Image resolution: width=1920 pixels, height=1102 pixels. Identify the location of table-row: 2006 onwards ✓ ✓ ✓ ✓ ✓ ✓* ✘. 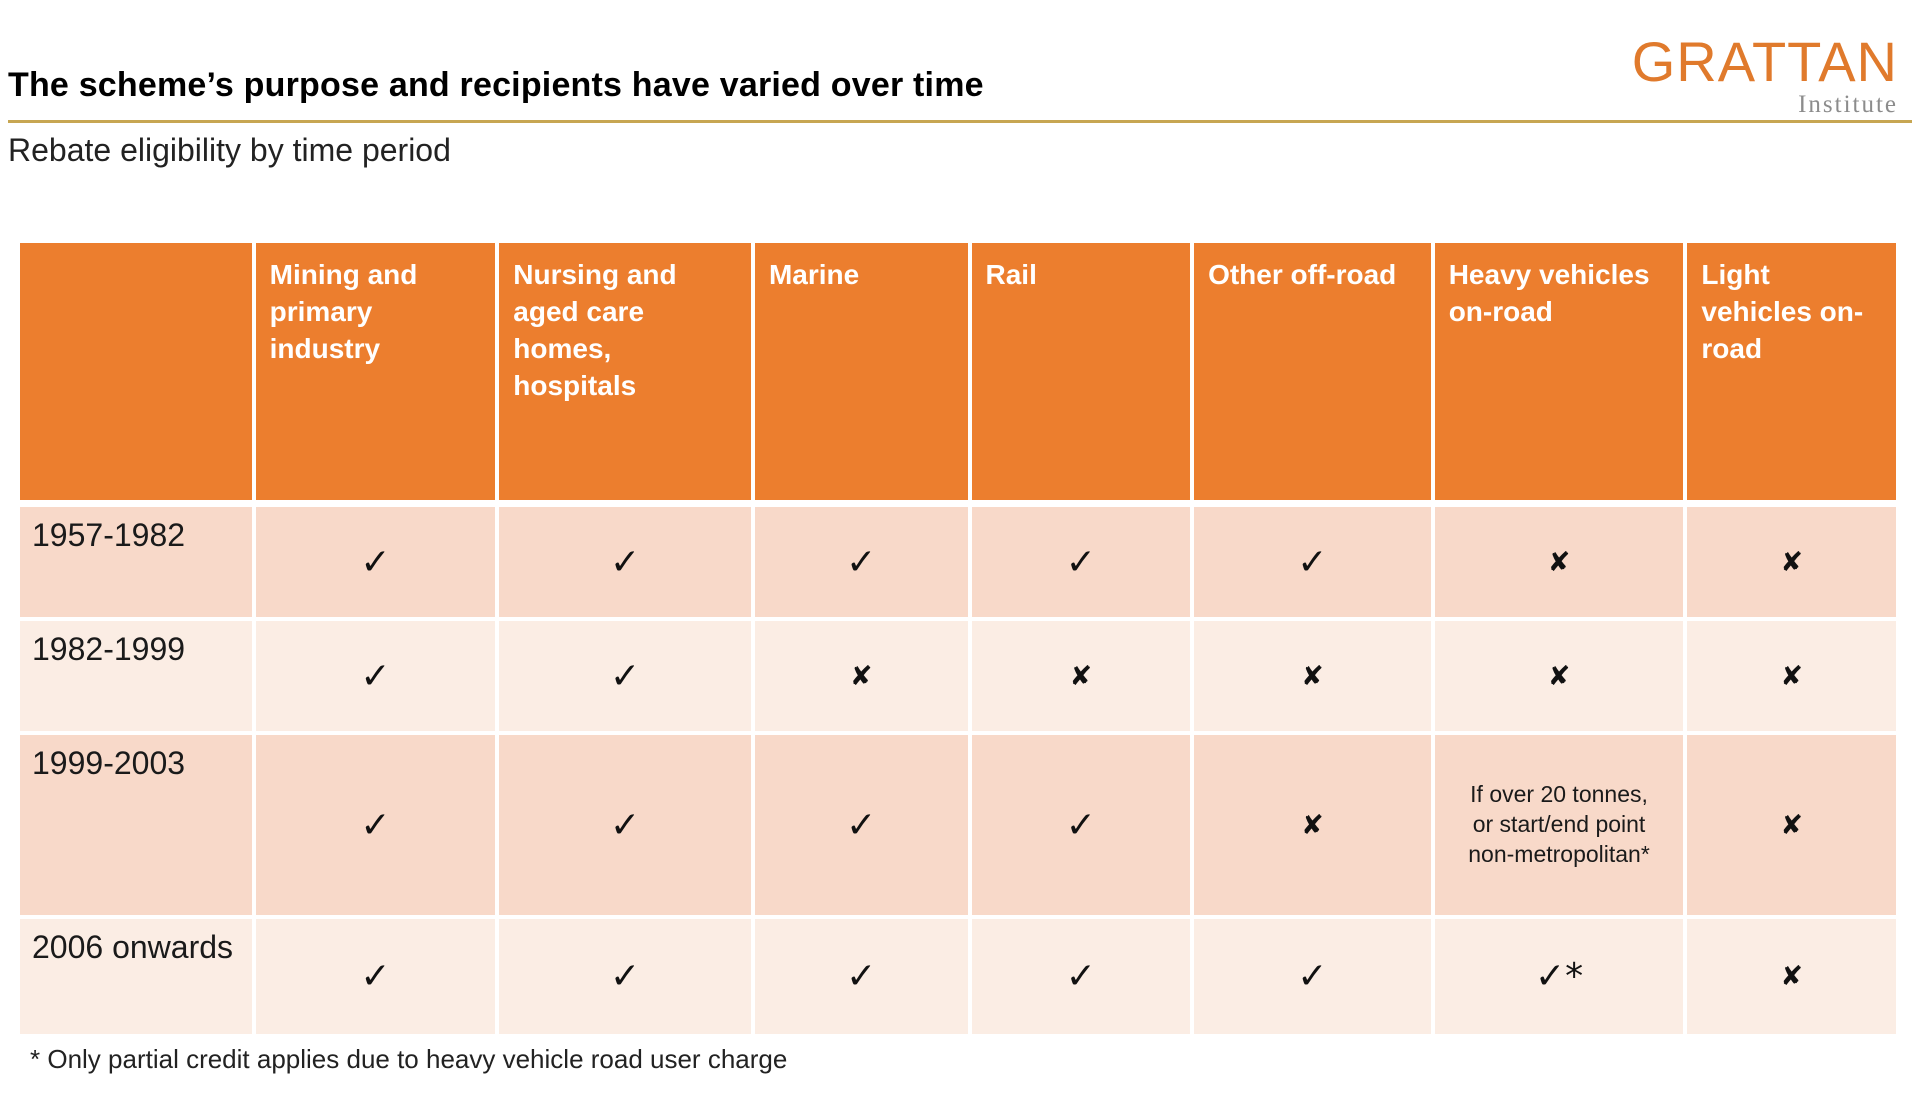
(958, 976).